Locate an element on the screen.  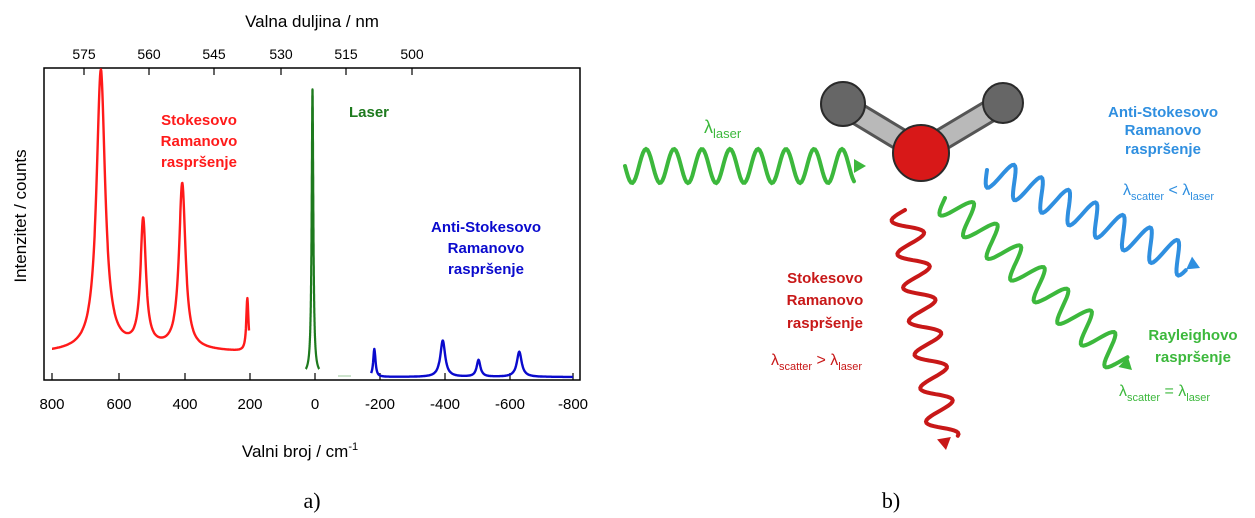
laser-label: Laser is located at coordinates (369, 112).